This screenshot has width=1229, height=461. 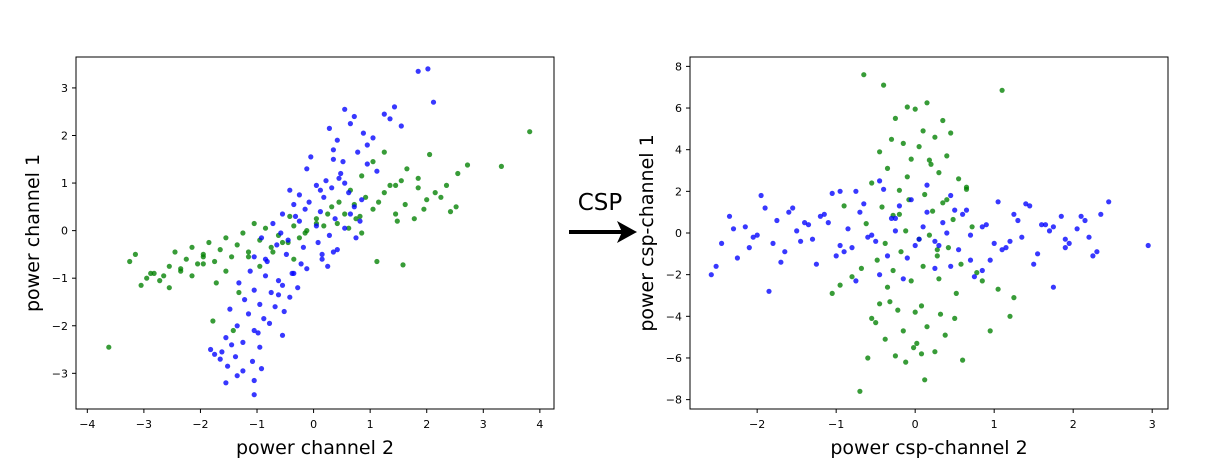 What do you see at coordinates (257, 424) in the screenshot?
I see `left-x-tick-label: −1` at bounding box center [257, 424].